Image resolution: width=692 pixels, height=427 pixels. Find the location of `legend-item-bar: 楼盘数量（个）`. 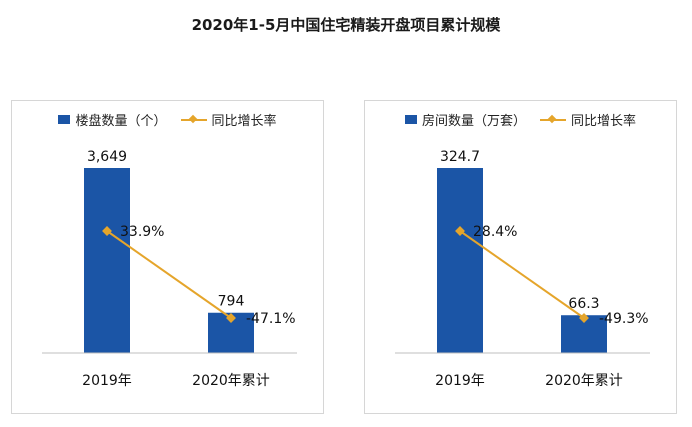

legend-item-bar: 楼盘数量（个） is located at coordinates (112, 119).